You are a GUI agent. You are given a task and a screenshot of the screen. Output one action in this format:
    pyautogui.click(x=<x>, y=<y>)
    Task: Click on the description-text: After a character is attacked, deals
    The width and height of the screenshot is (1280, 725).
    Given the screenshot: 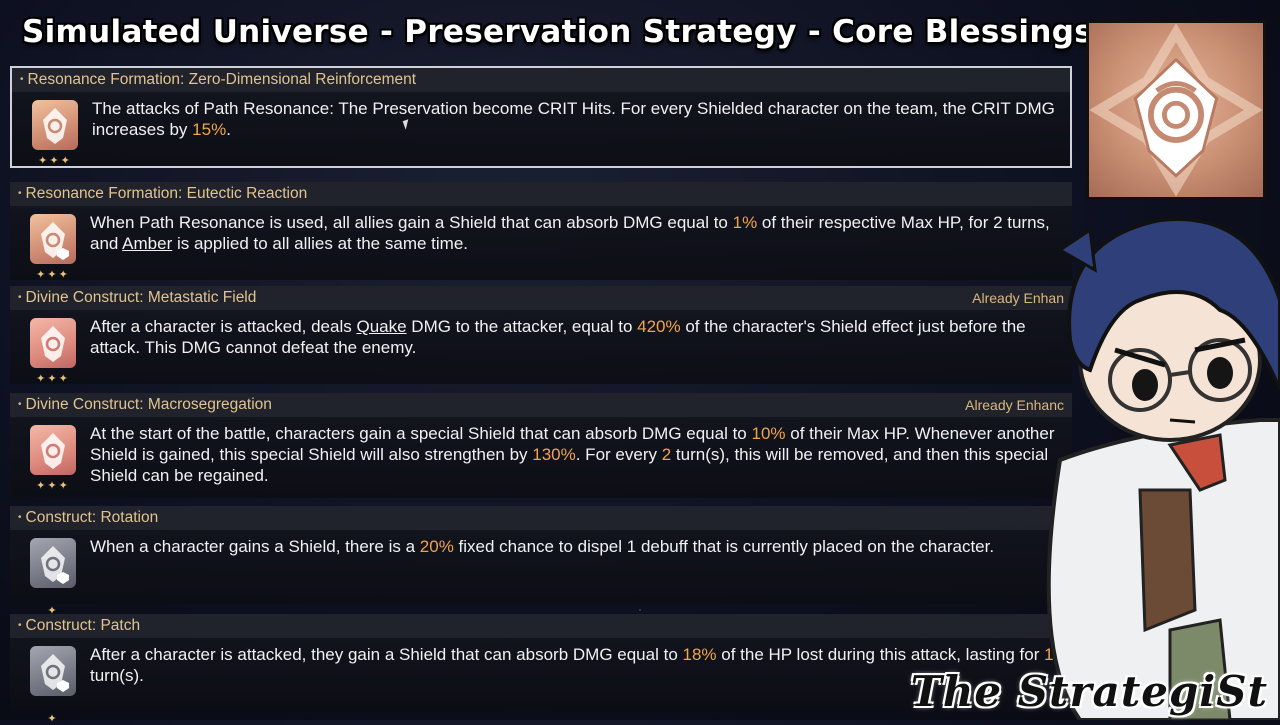 What is the action you would take?
    pyautogui.click(x=223, y=326)
    